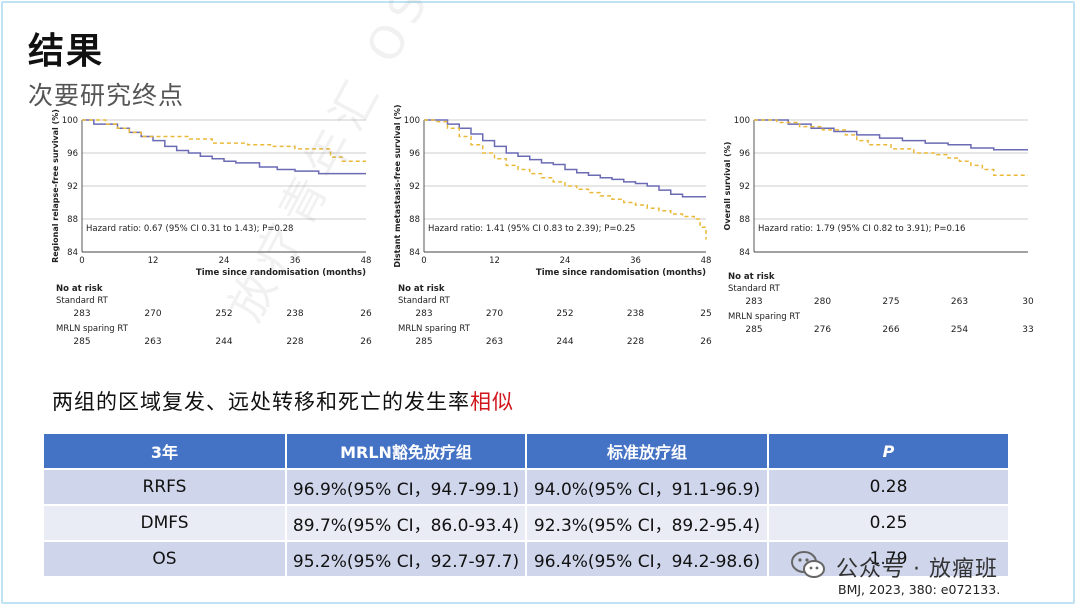  Describe the element at coordinates (706, 261) in the screenshot. I see `x-tick-label: 48` at that location.